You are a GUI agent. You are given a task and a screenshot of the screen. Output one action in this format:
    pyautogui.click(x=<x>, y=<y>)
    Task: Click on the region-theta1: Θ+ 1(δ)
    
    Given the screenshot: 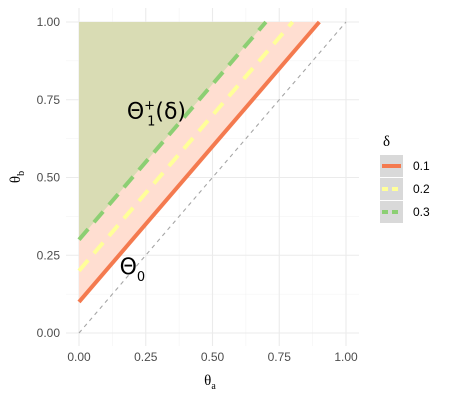 What is the action you would take?
    pyautogui.click(x=156, y=113)
    